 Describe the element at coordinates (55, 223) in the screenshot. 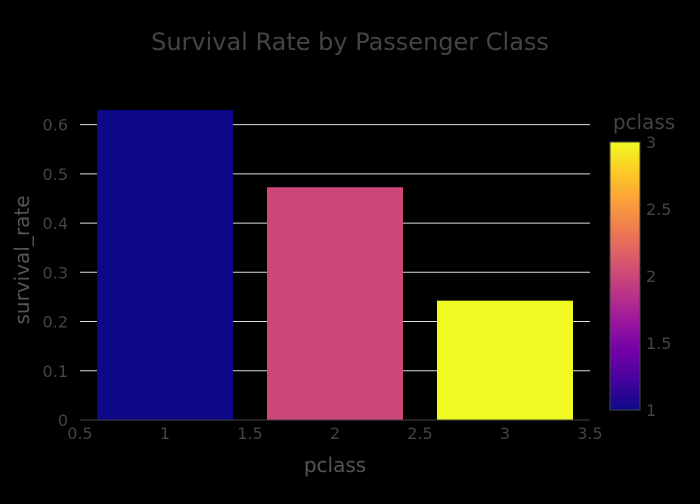

I see `y-tick-label: 0.4` at that location.